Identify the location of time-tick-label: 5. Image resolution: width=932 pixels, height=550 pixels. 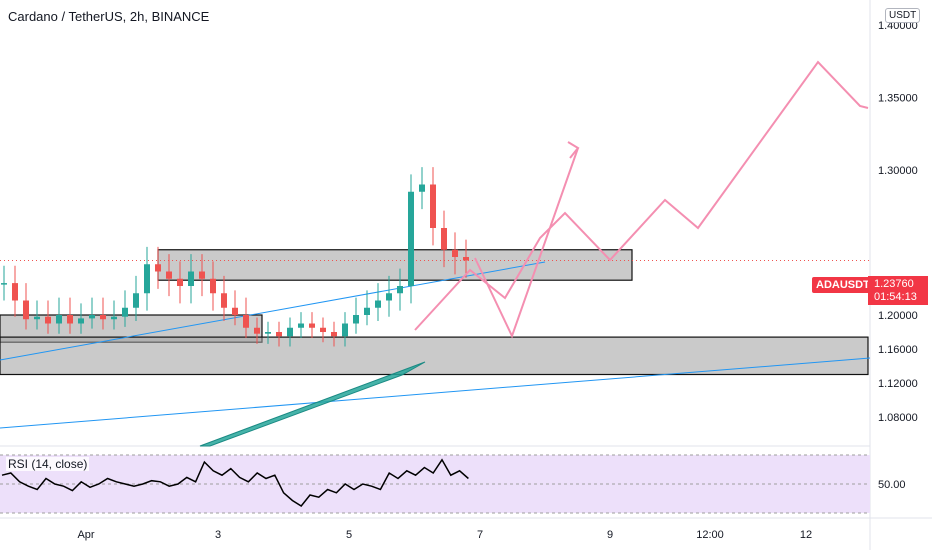
(349, 535).